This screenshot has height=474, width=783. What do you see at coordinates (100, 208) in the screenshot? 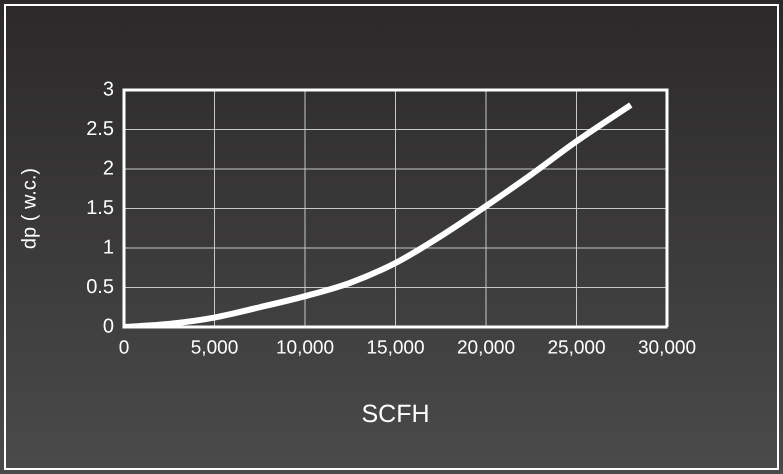
I see `y-tick-label: 1.5` at bounding box center [100, 208].